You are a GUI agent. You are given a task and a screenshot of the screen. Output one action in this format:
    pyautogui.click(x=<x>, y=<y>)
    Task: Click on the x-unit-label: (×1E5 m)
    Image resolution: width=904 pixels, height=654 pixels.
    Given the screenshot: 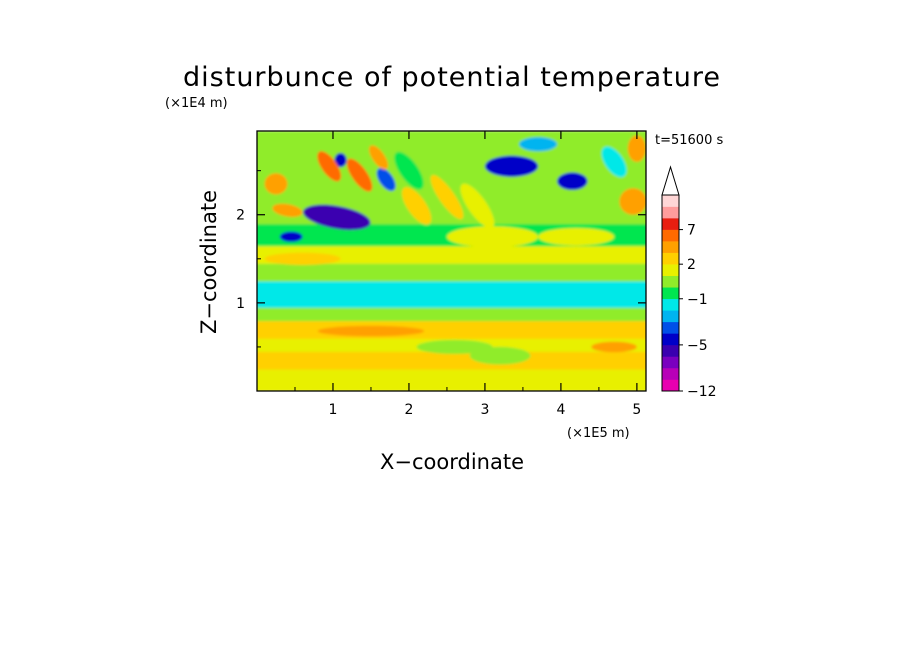 What is the action you would take?
    pyautogui.click(x=598, y=433)
    